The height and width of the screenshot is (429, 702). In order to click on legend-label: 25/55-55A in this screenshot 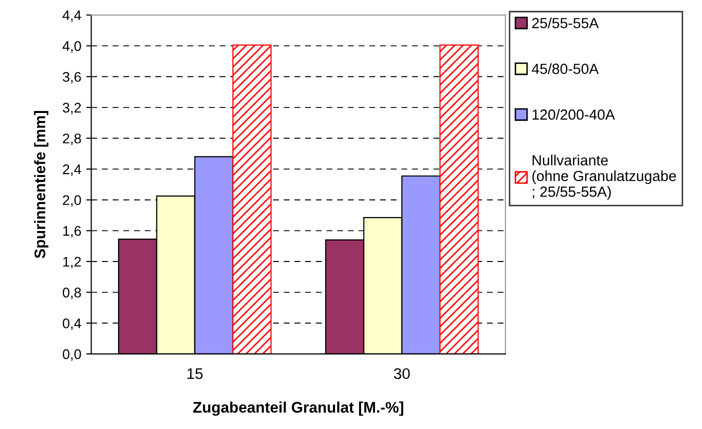, I will do `click(565, 23)`.